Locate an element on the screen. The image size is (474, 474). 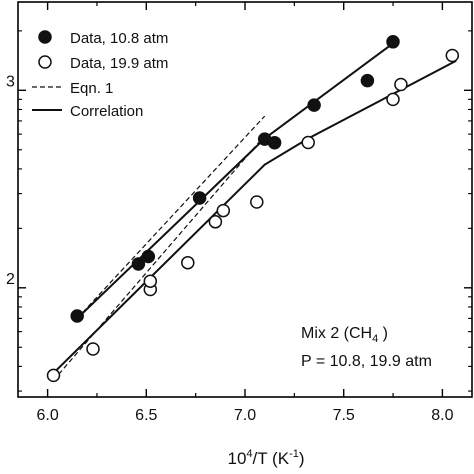
mix-annotation: Mix 2 (CH4 ) P = 10.8, 19.9 atm is located at coordinates (366, 347).